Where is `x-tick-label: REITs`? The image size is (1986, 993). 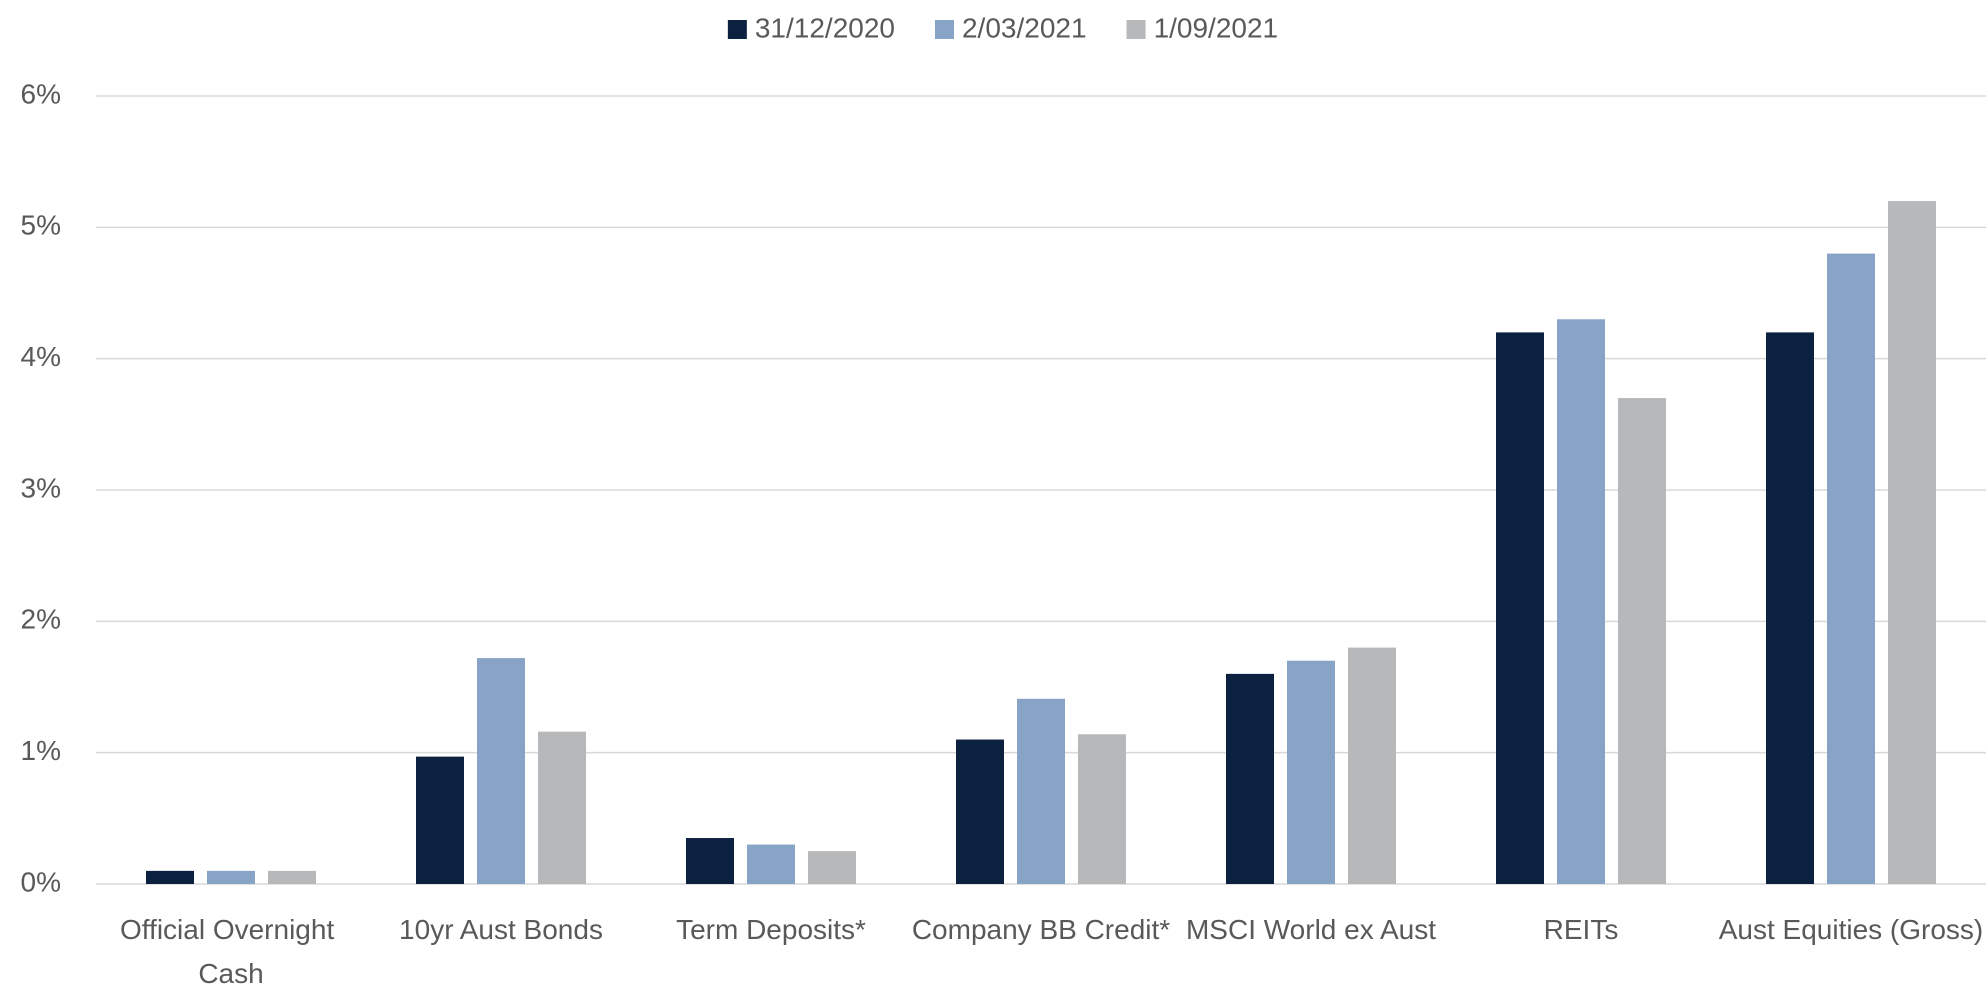 x-tick-label: REITs is located at coordinates (1581, 929).